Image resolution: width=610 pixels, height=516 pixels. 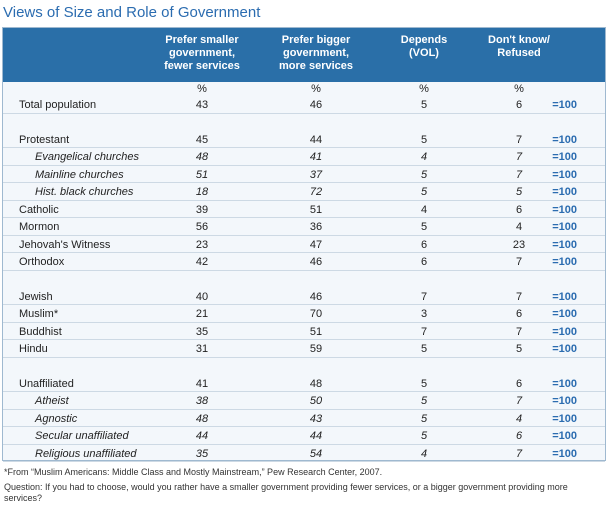 What do you see at coordinates (316, 453) in the screenshot?
I see `cell-value: 54` at bounding box center [316, 453].